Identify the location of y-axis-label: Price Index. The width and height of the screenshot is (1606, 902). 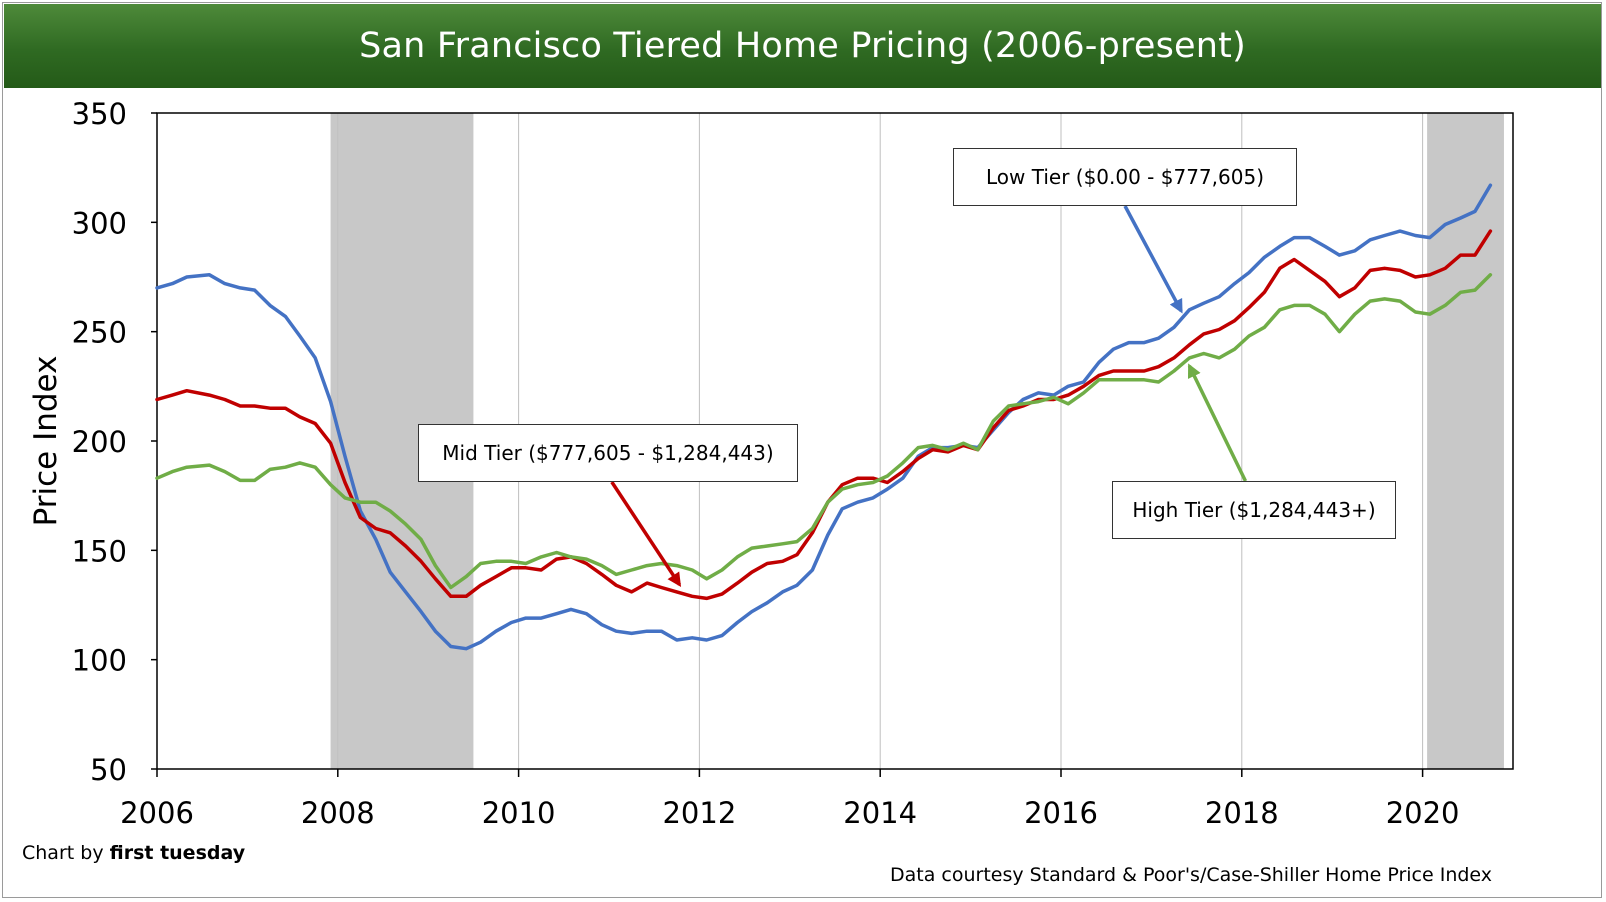
(46, 441).